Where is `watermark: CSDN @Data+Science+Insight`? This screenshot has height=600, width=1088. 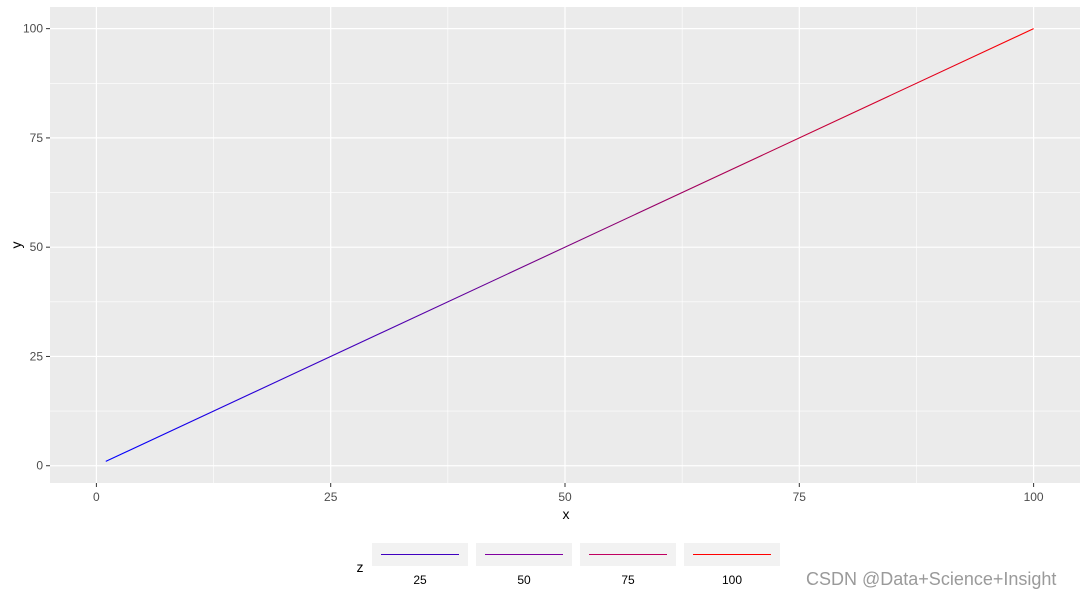
watermark: CSDN @Data+Science+Insight is located at coordinates (931, 579).